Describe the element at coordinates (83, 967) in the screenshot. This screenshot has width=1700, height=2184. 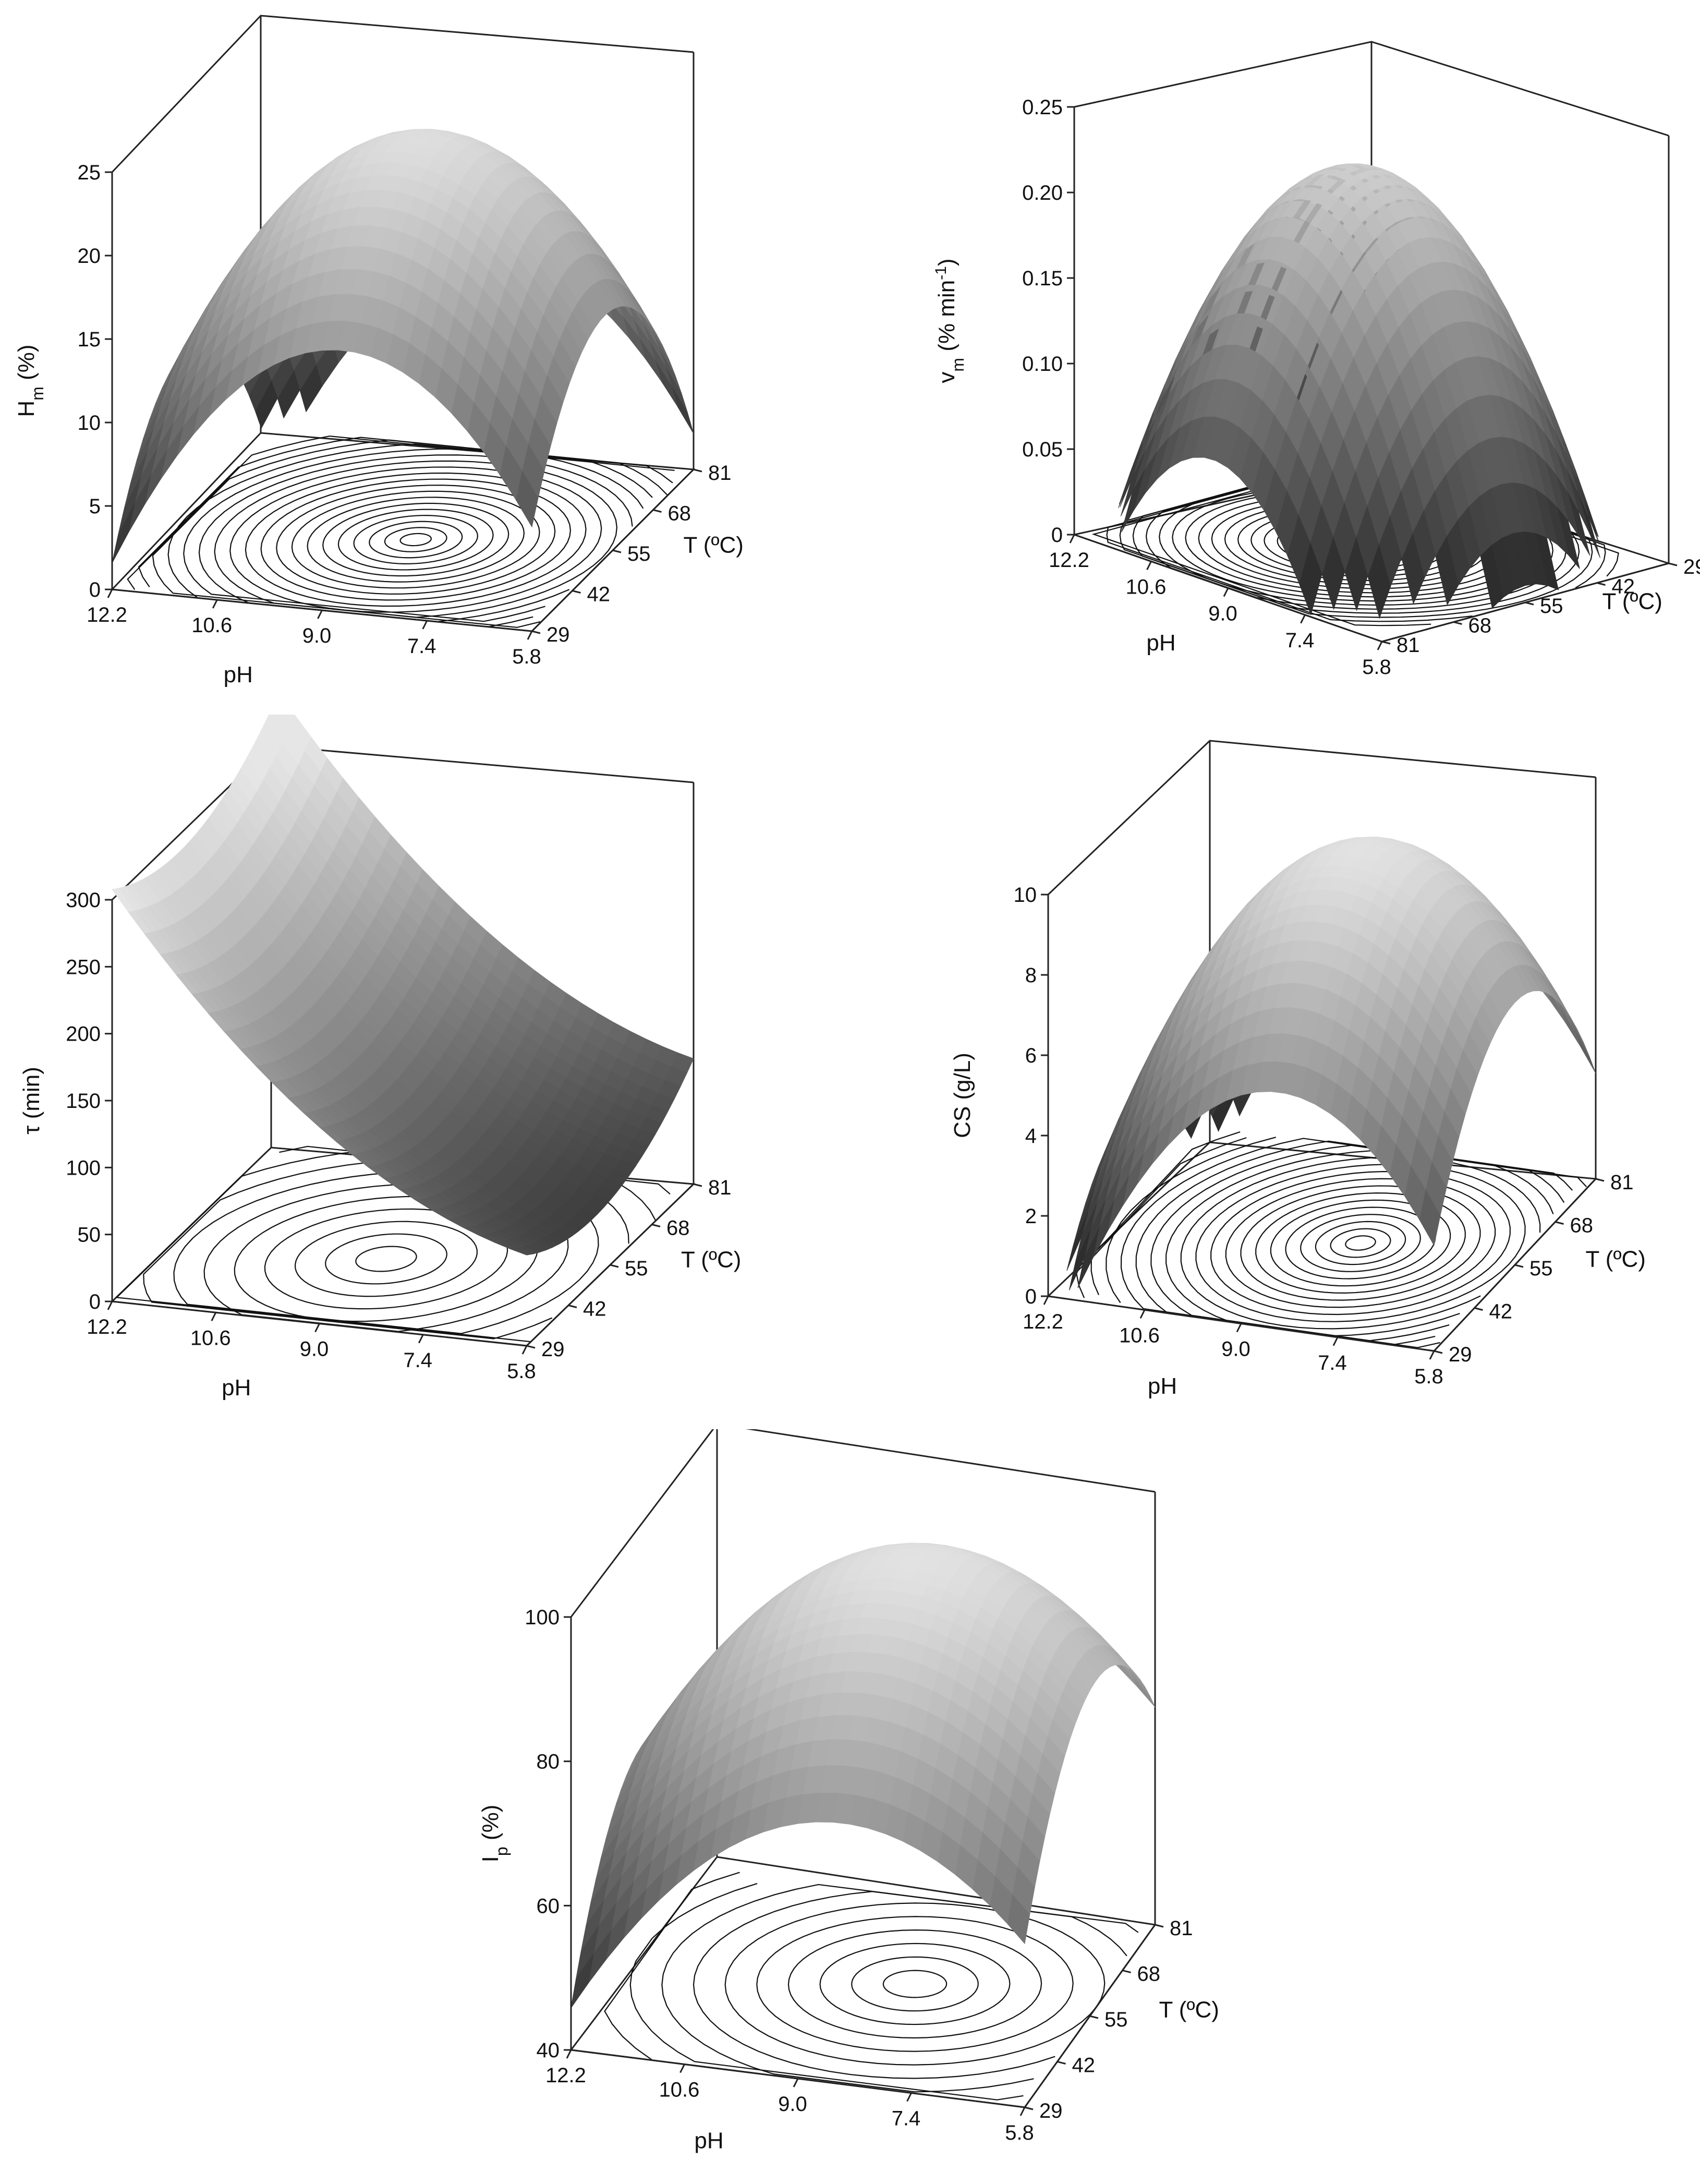
I see `y-tick-label: 250` at that location.